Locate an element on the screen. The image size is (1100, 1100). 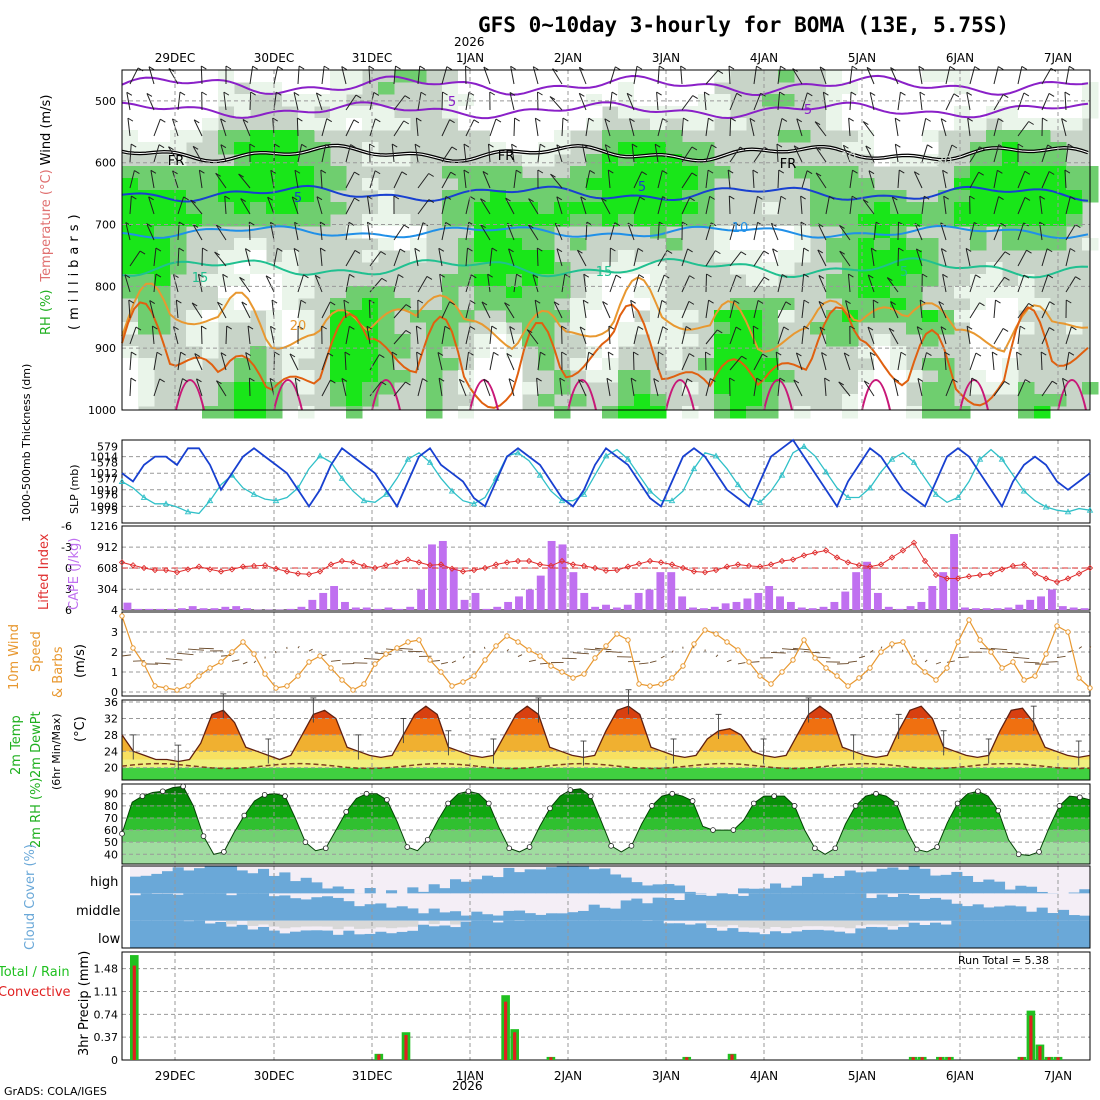
rh-band is located at coordinates (606, 811).